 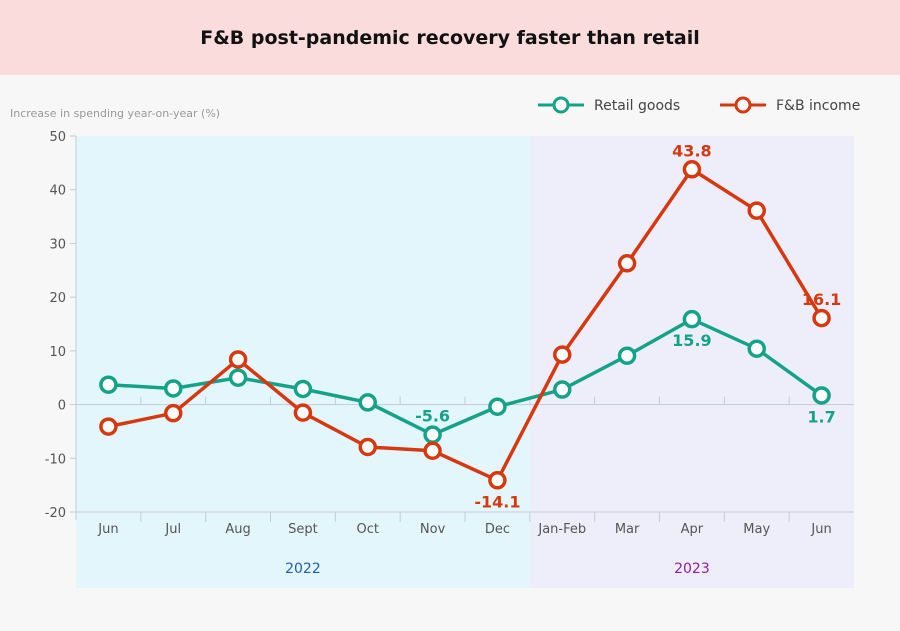 What do you see at coordinates (627, 529) in the screenshot?
I see `x-tick-label: Mar` at bounding box center [627, 529].